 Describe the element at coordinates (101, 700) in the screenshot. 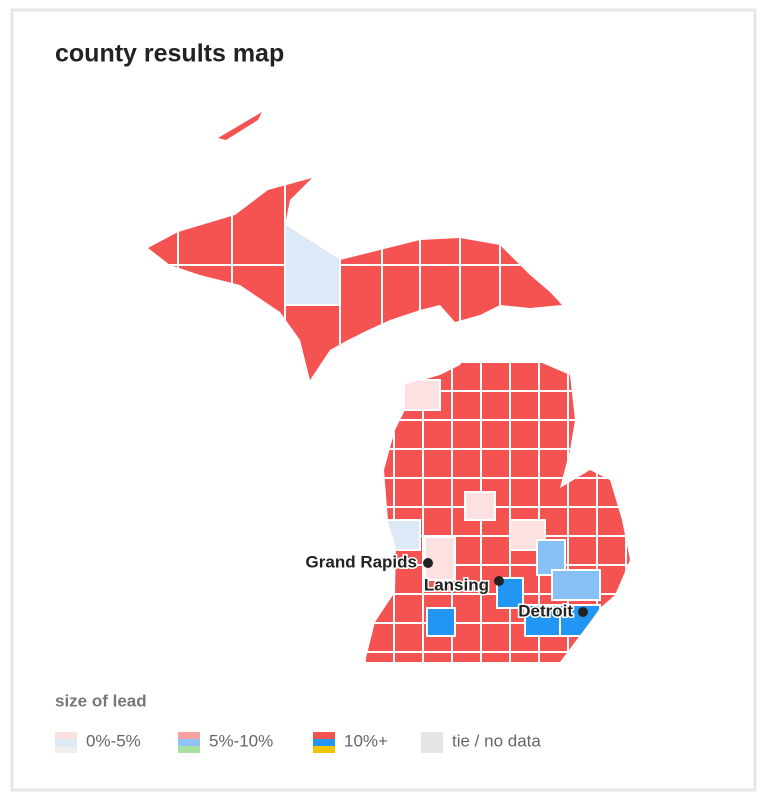

I see `legend-title: size of lead` at that location.